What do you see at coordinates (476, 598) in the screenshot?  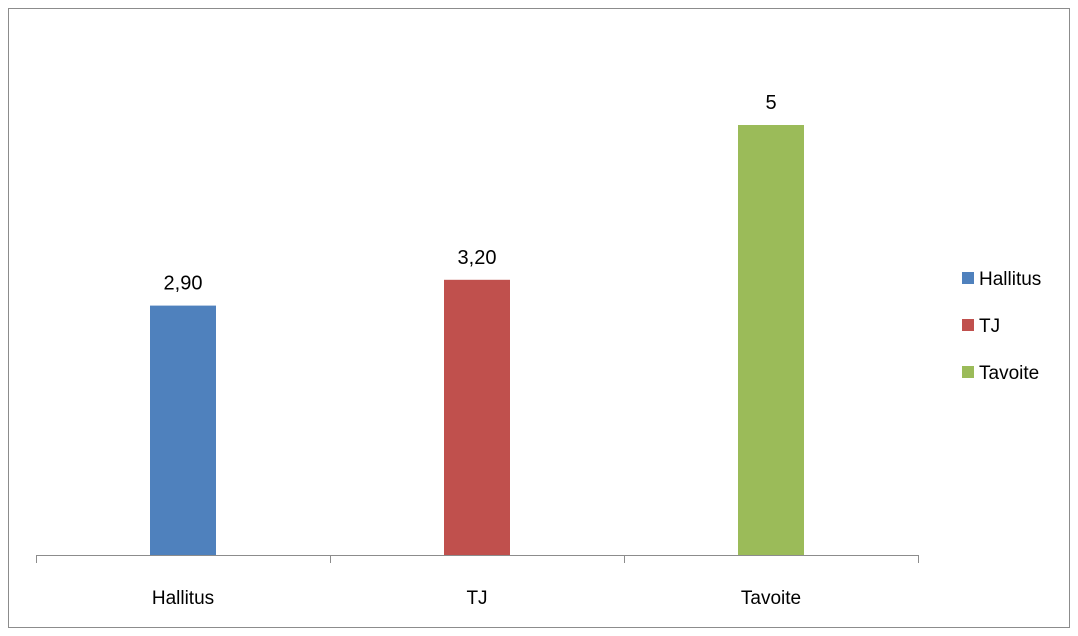 I see `x-tick-label: TJ` at bounding box center [476, 598].